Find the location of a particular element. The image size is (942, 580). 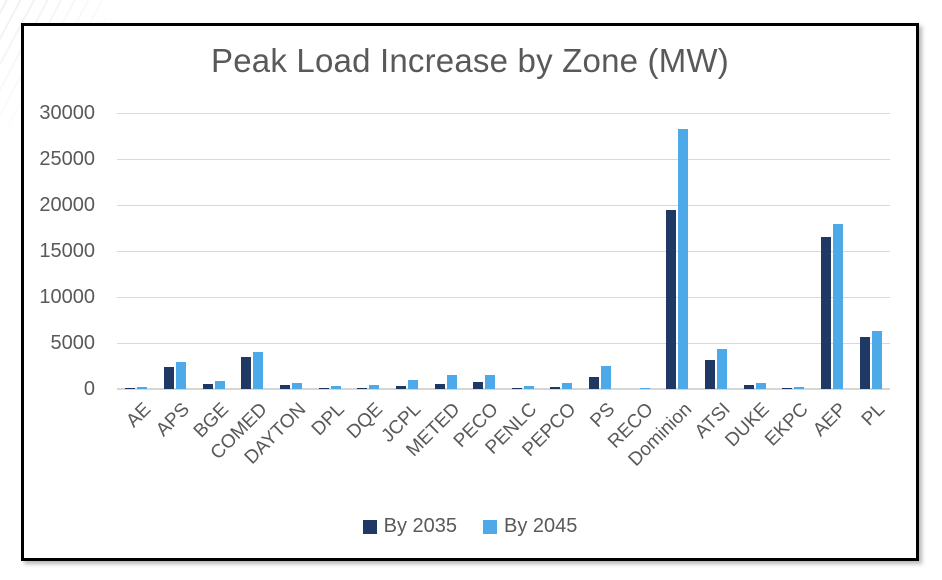

bar-PENLC-by-2045 is located at coordinates (528, 387).